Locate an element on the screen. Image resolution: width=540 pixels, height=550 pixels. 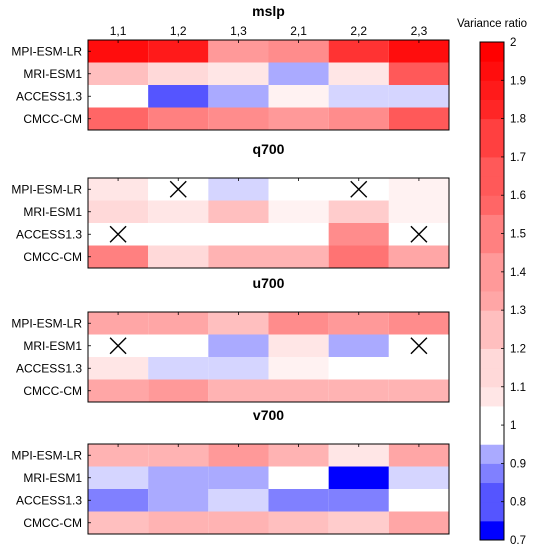
colorbar-tick-label: 1.8 is located at coordinates (518, 120).